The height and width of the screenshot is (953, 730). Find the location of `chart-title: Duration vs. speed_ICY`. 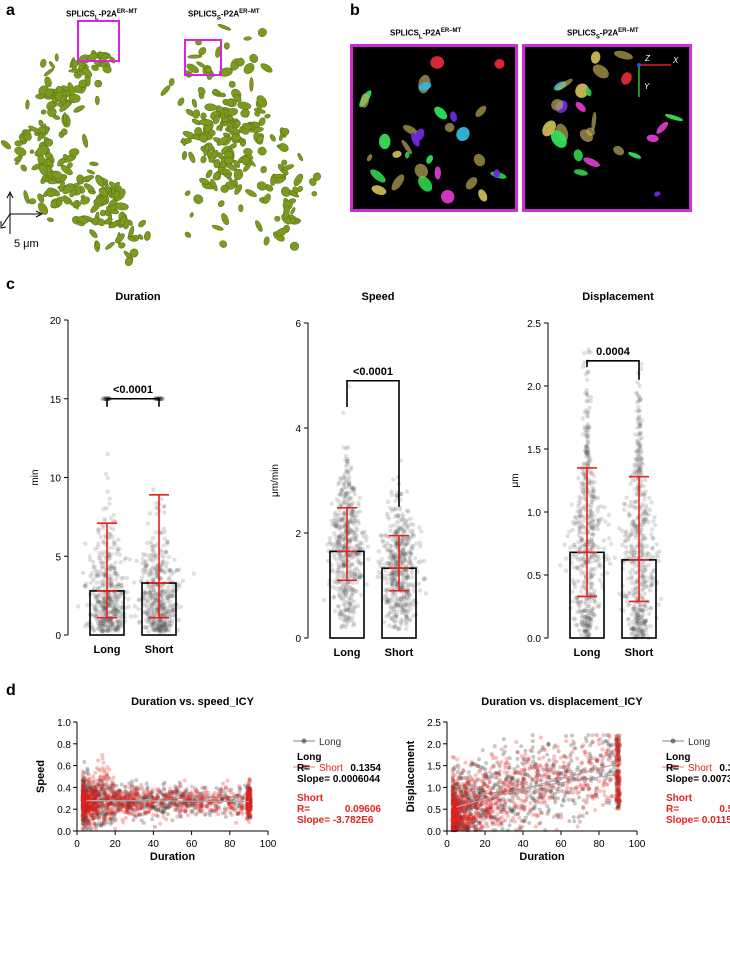

chart-title: Duration vs. speed_ICY is located at coordinates (193, 702).